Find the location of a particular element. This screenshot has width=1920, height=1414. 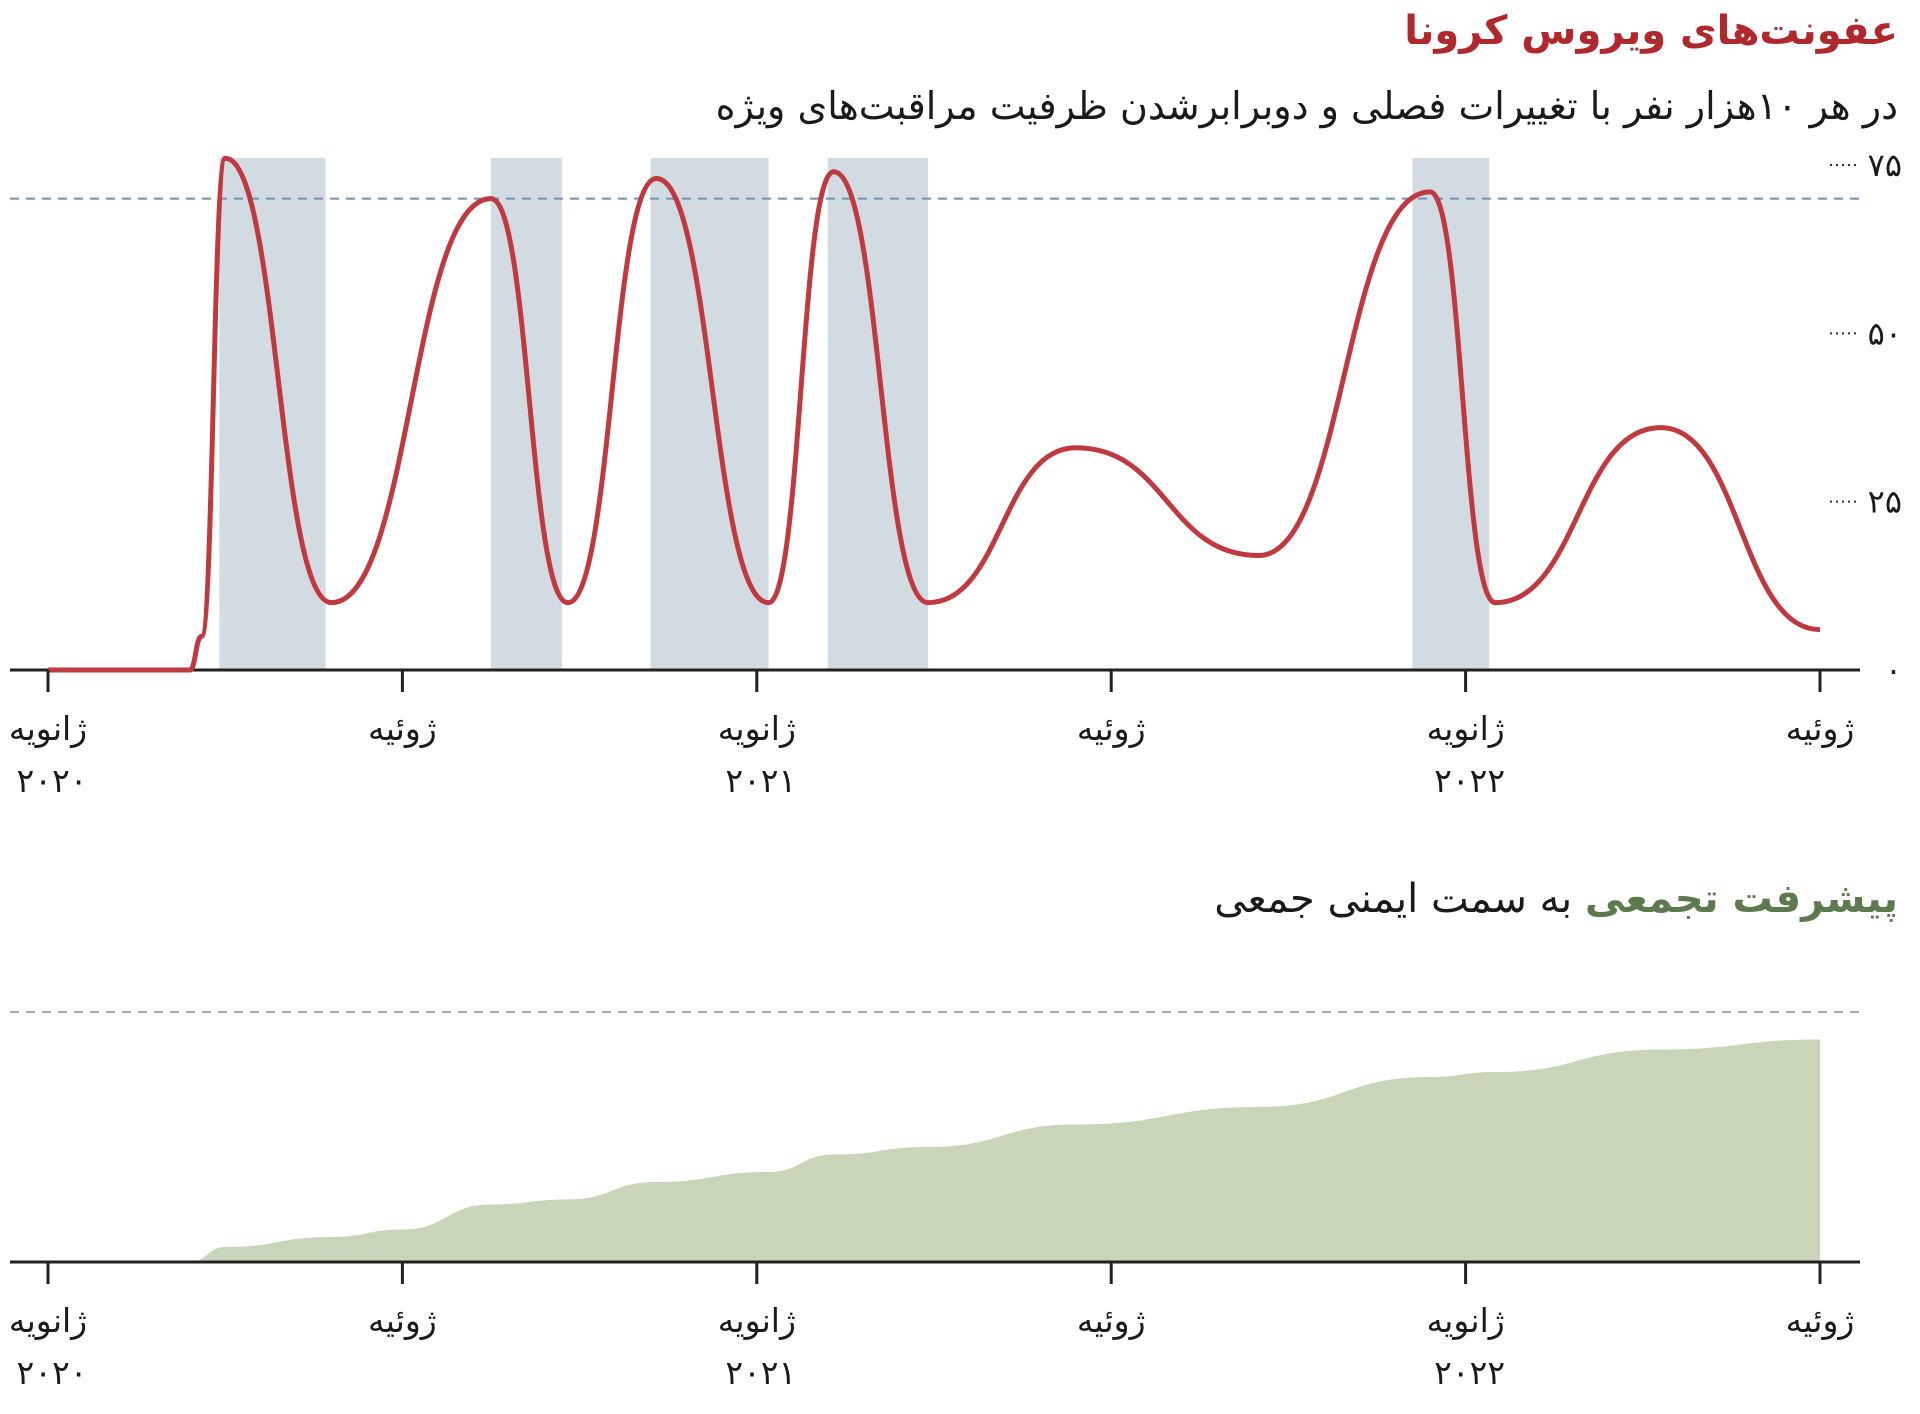

ytick-label-0: ۰ is located at coordinates (1893, 670).